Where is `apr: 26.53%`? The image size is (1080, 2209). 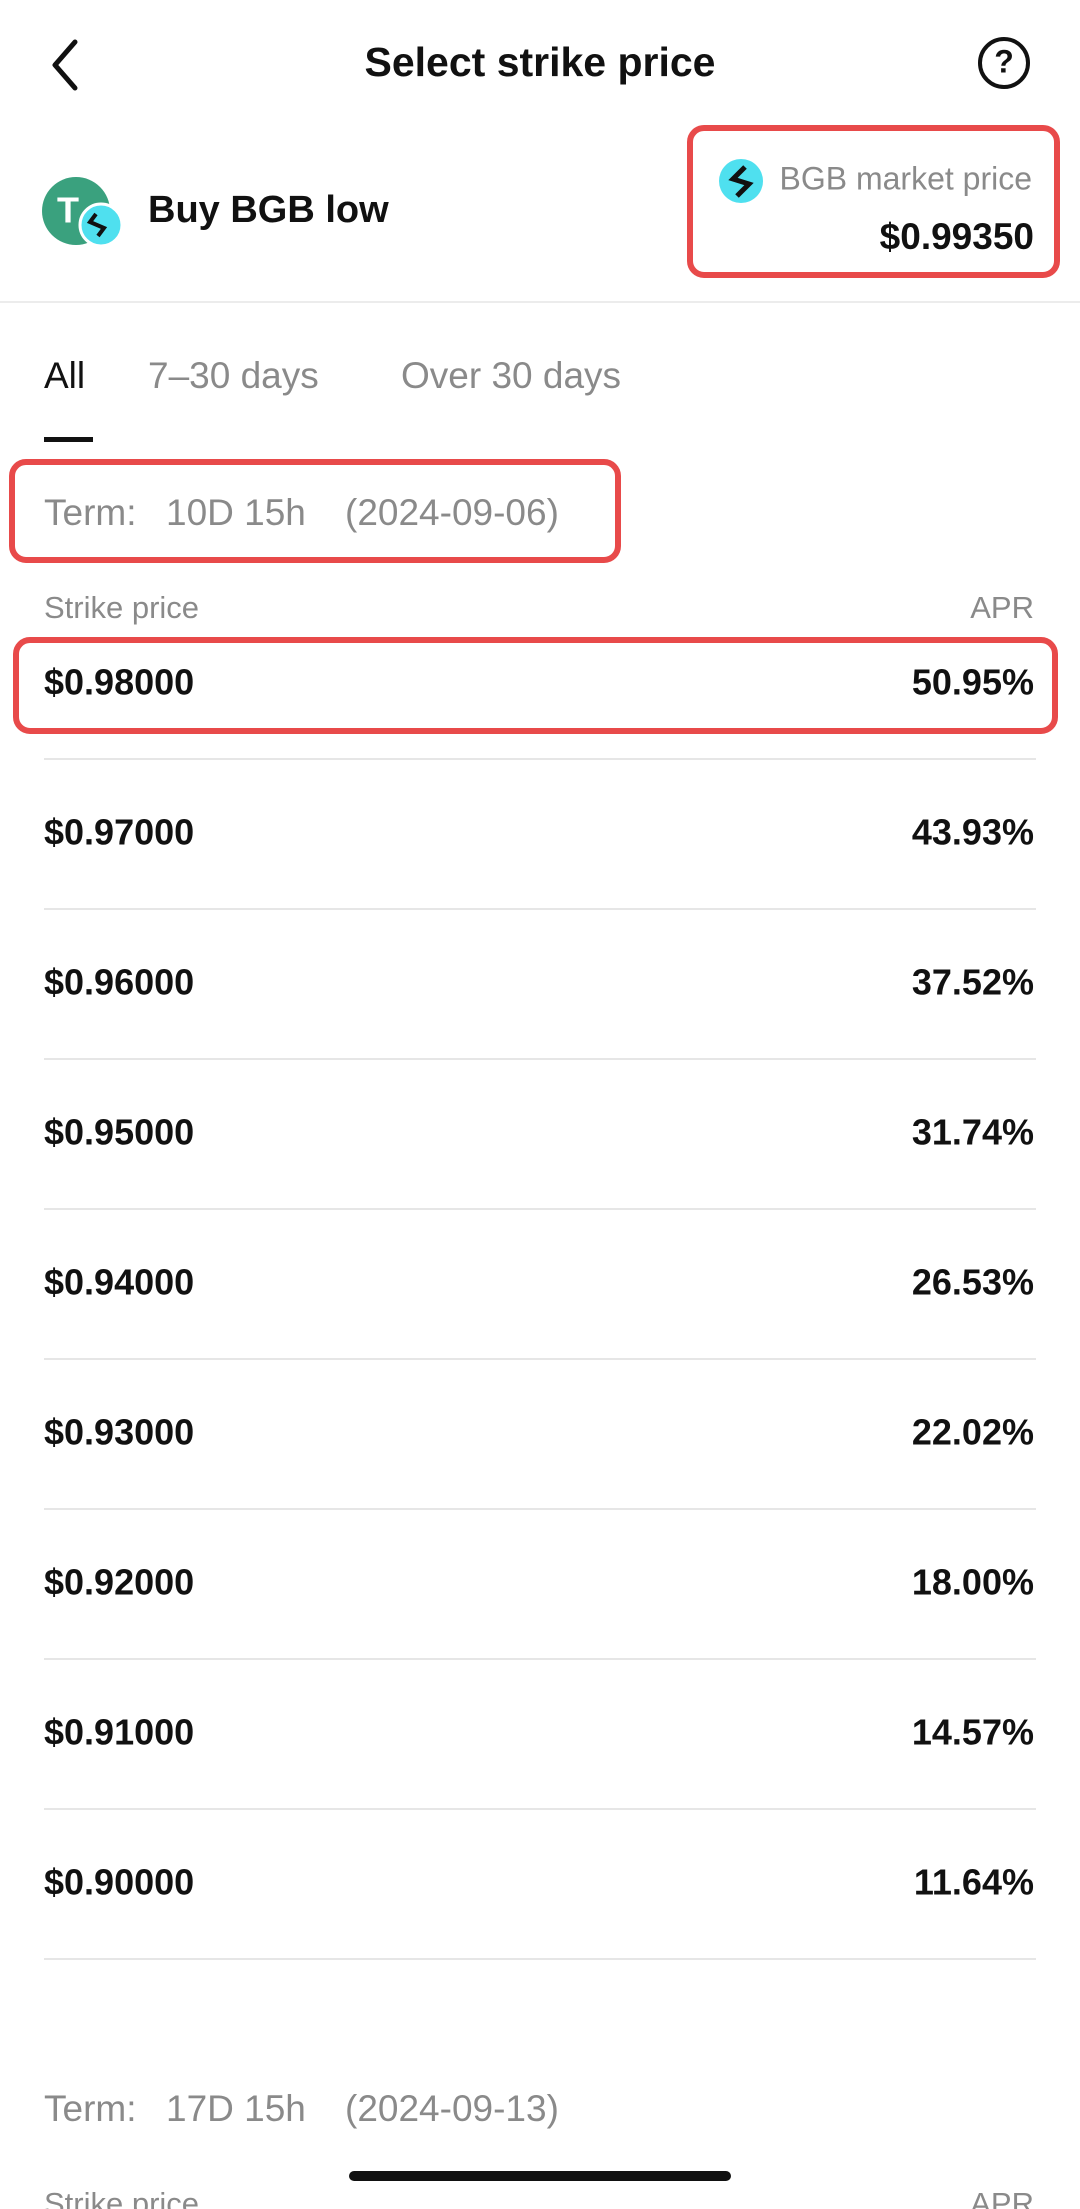 apr: 26.53% is located at coordinates (973, 1282).